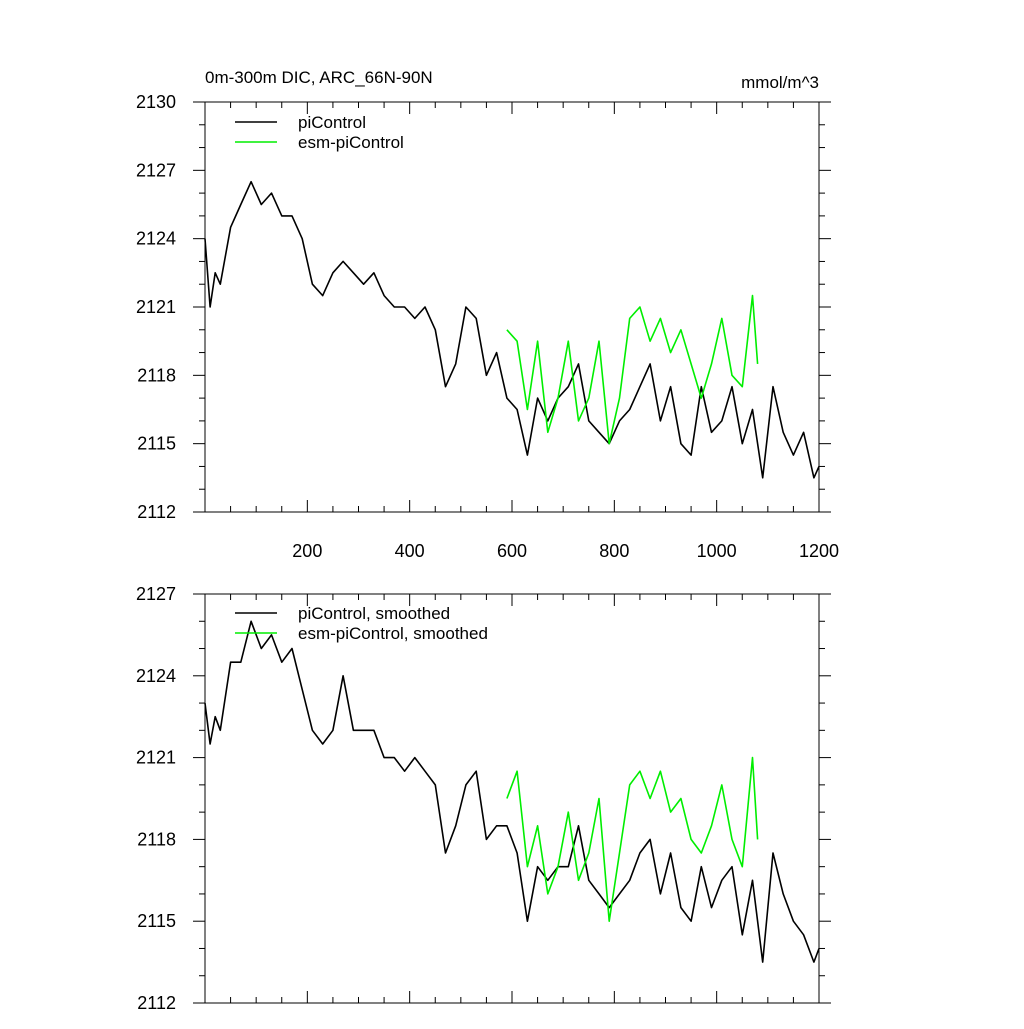 The image size is (1024, 1029). Describe the element at coordinates (307, 551) in the screenshot. I see `x-tick-label: 200` at that location.